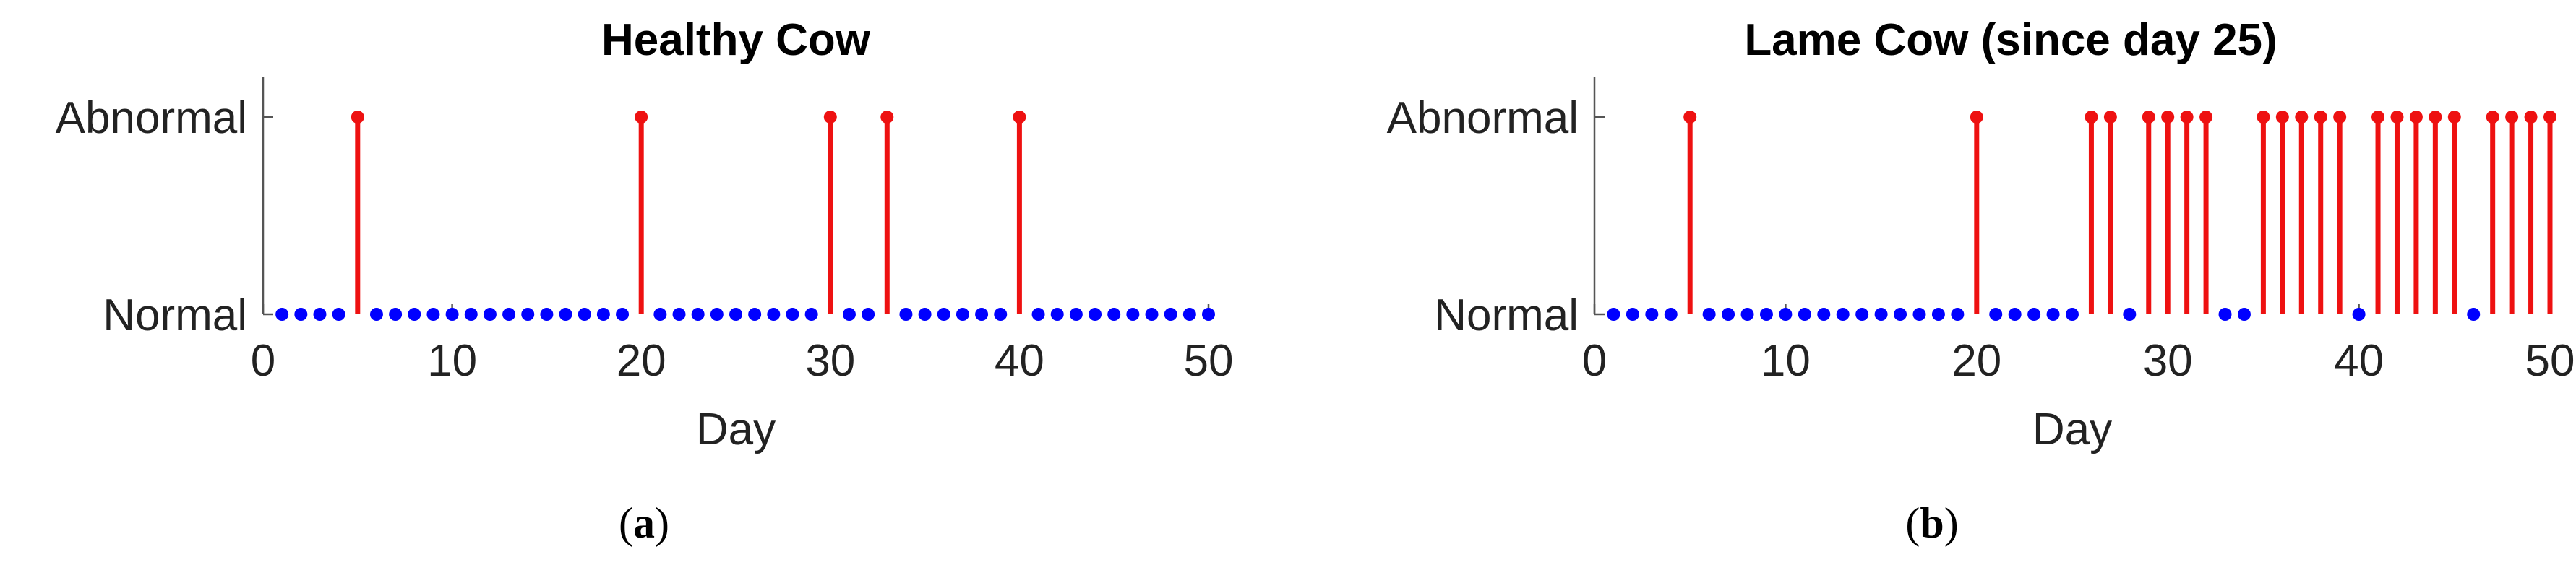 The image size is (2576, 578). Describe the element at coordinates (642, 361) in the screenshot. I see `x-tick-label: 20` at that location.